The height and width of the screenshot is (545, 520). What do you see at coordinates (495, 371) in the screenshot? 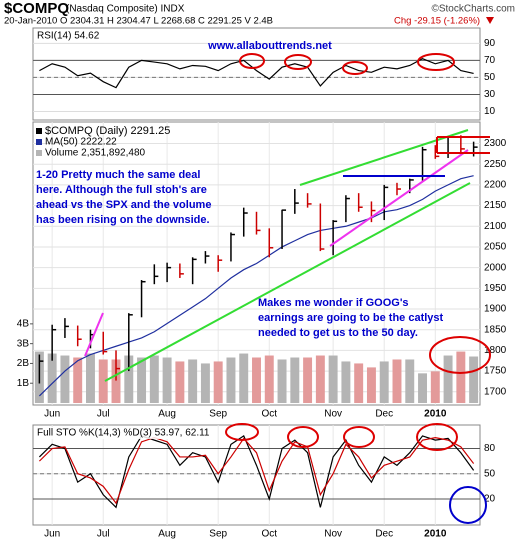
I see `y-tick-label: 1750` at bounding box center [495, 371].